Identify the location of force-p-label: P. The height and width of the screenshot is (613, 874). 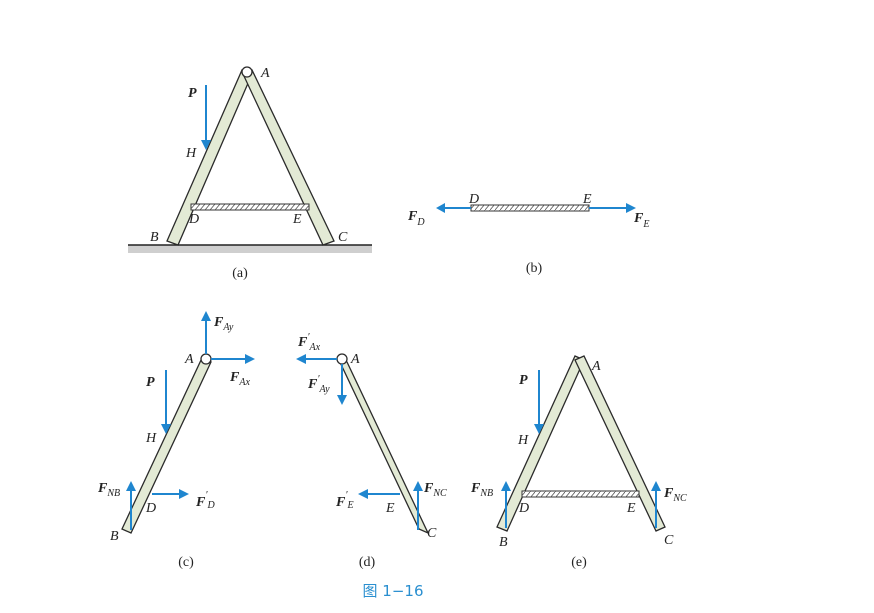
(192, 93).